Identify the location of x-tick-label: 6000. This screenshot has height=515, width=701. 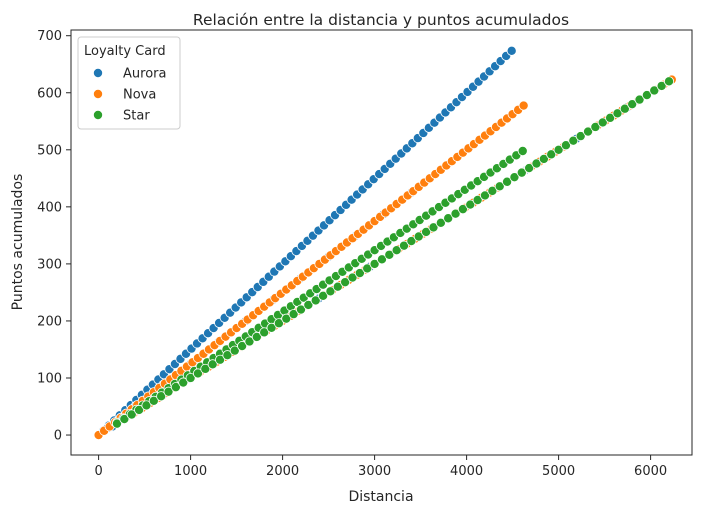
(650, 471).